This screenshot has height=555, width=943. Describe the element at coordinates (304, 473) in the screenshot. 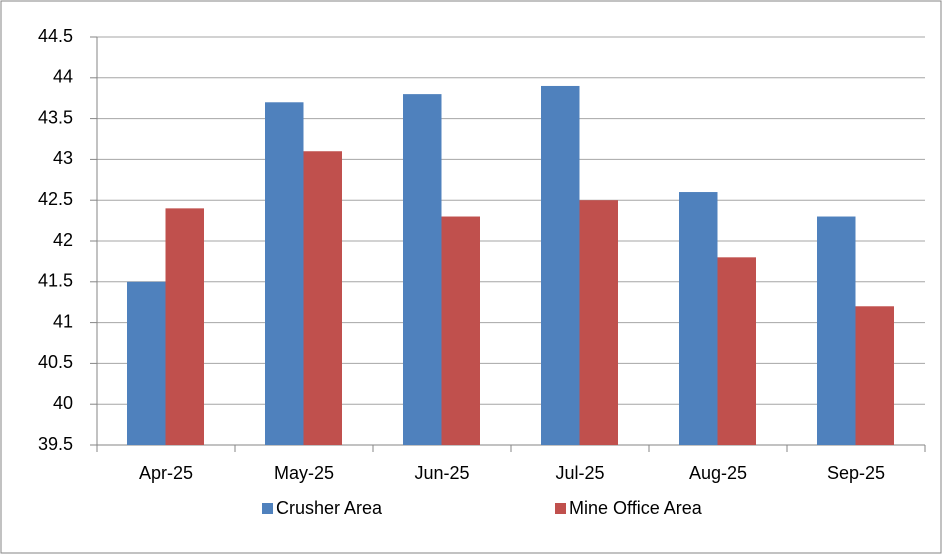

I see `x-tick-label: May-25` at that location.